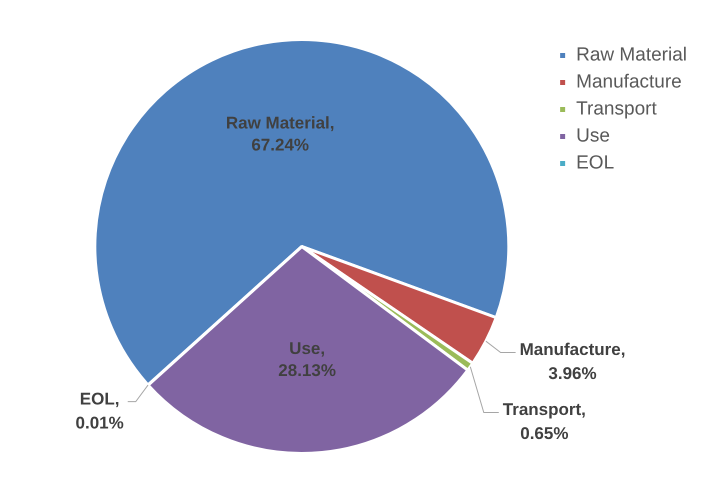 The width and height of the screenshot is (715, 483). Describe the element at coordinates (595, 163) in the screenshot. I see `legend-label: EOL` at that location.